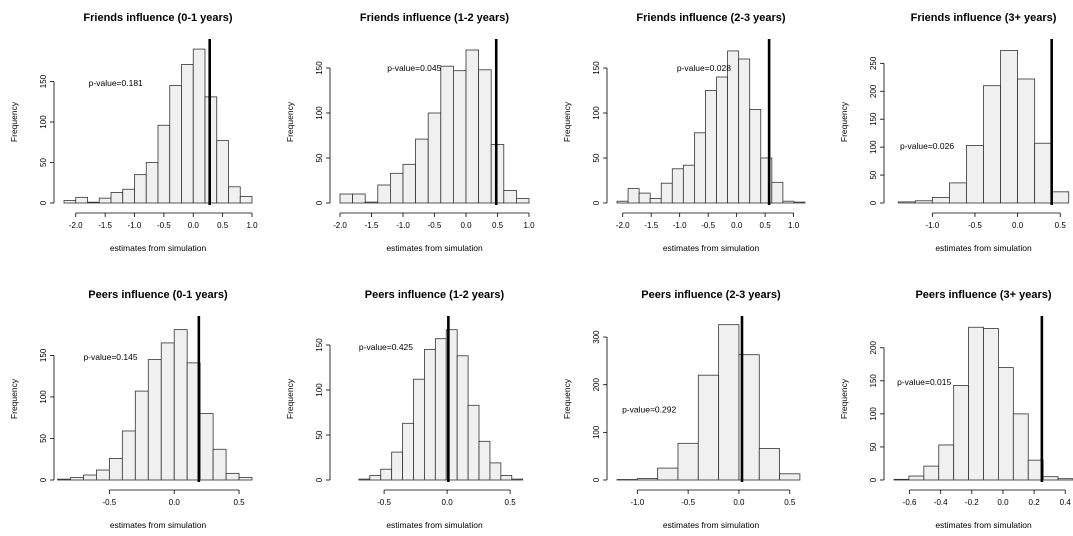  I want to click on chart-title: Friends influence (3+ years), so click(984, 18).